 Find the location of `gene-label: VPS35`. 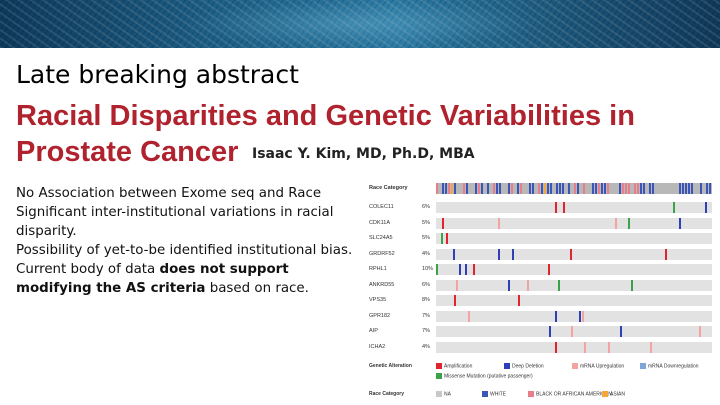

gene-label: VPS35 is located at coordinates (378, 300).